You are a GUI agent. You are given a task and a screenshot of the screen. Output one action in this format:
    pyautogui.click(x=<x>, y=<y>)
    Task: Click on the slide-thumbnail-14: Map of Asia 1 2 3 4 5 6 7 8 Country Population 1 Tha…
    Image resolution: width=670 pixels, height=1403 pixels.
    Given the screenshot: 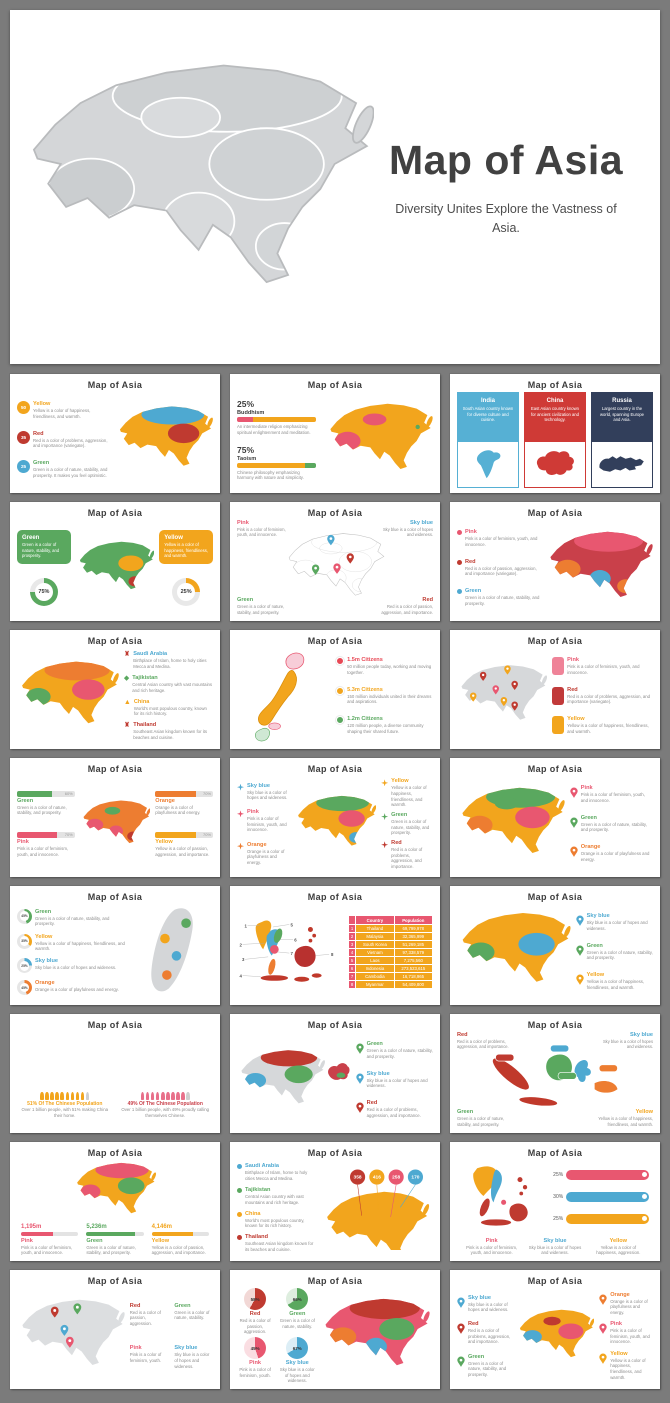 What is the action you would take?
    pyautogui.click(x=335, y=945)
    